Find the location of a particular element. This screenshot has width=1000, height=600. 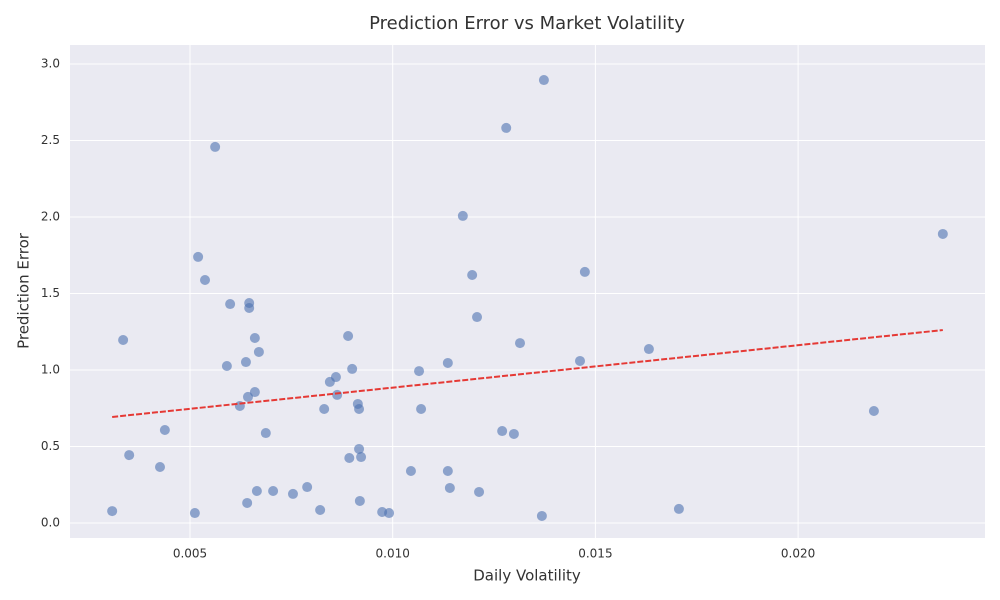

x-tick-label: 0.010 is located at coordinates (393, 554).